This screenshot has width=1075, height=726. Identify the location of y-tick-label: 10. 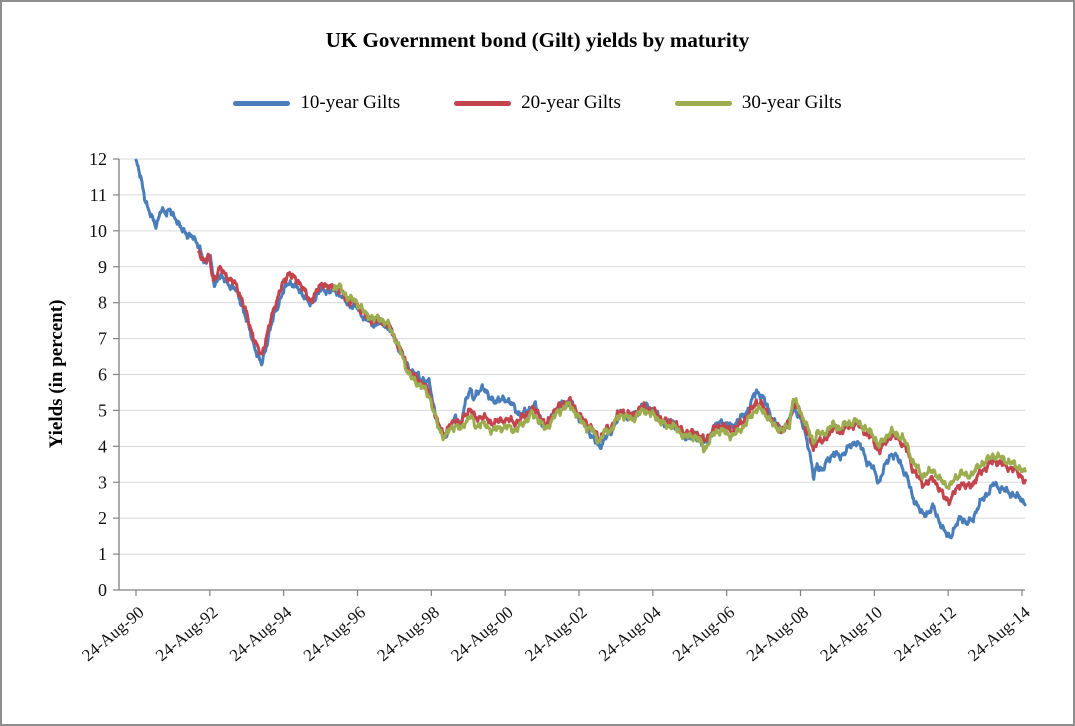
(98, 231).